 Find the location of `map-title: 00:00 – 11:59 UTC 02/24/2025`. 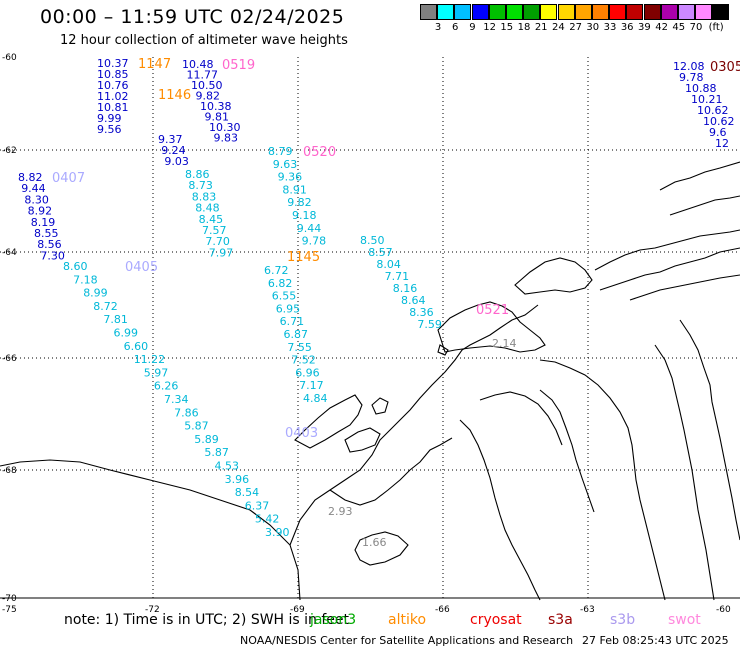

map-title: 00:00 – 11:59 UTC 02/24/2025 is located at coordinates (192, 17).